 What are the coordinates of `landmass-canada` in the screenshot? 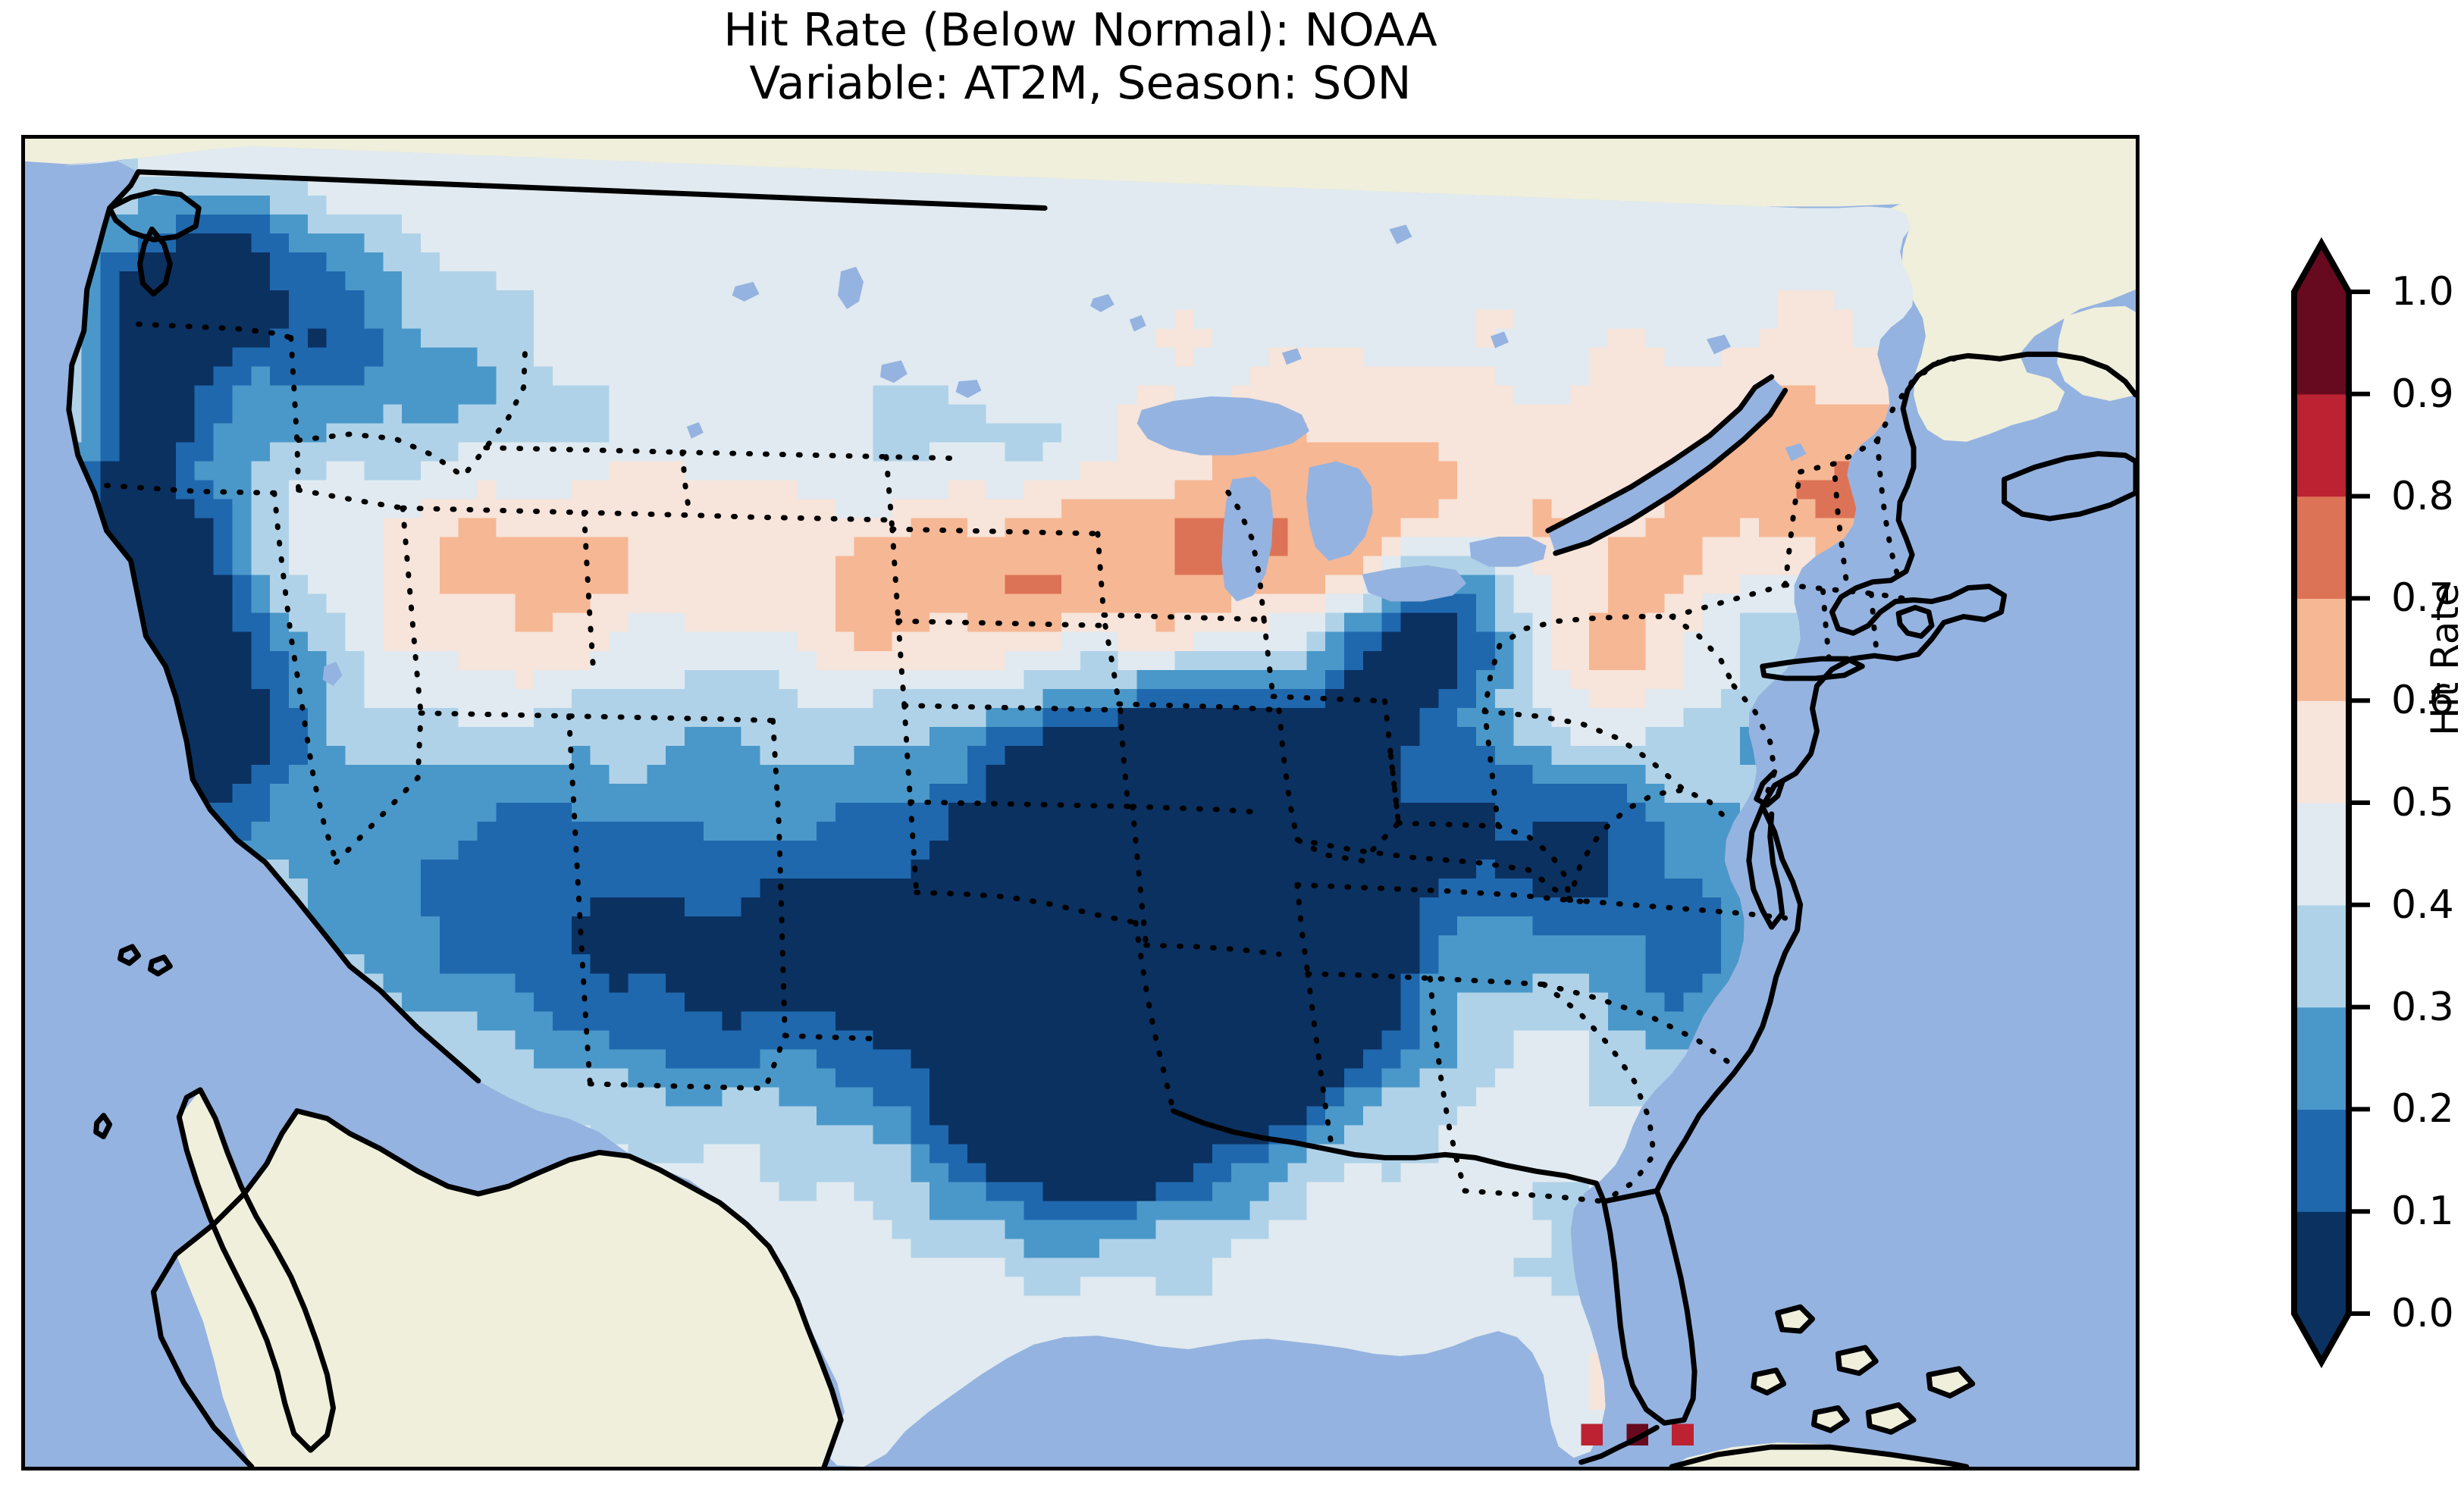 It's located at (1081, 175).